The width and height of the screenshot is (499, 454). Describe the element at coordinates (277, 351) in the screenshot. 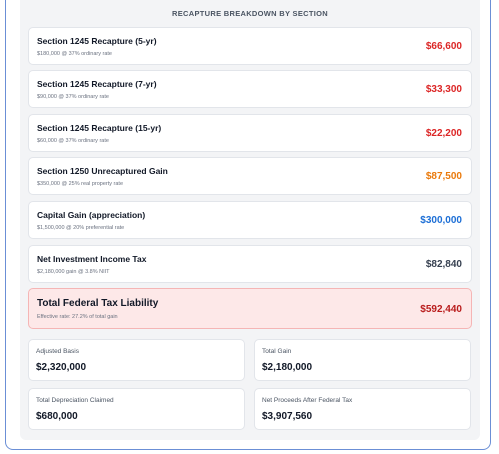

I see `card-label: Total Gain` at that location.